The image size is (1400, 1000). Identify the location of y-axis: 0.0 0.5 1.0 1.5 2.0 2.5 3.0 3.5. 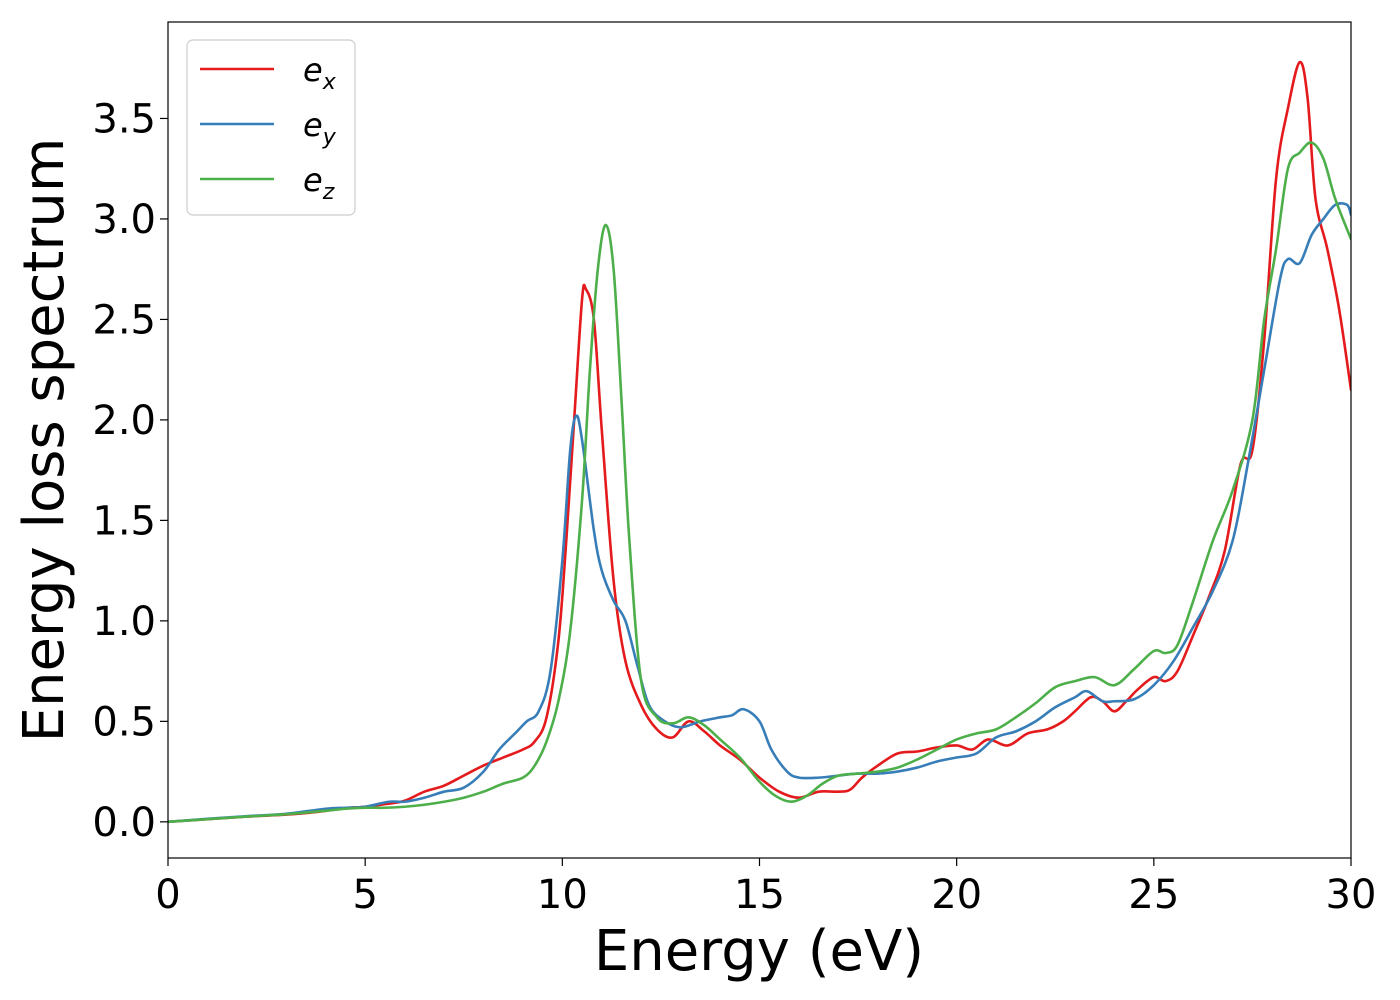
(130, 471).